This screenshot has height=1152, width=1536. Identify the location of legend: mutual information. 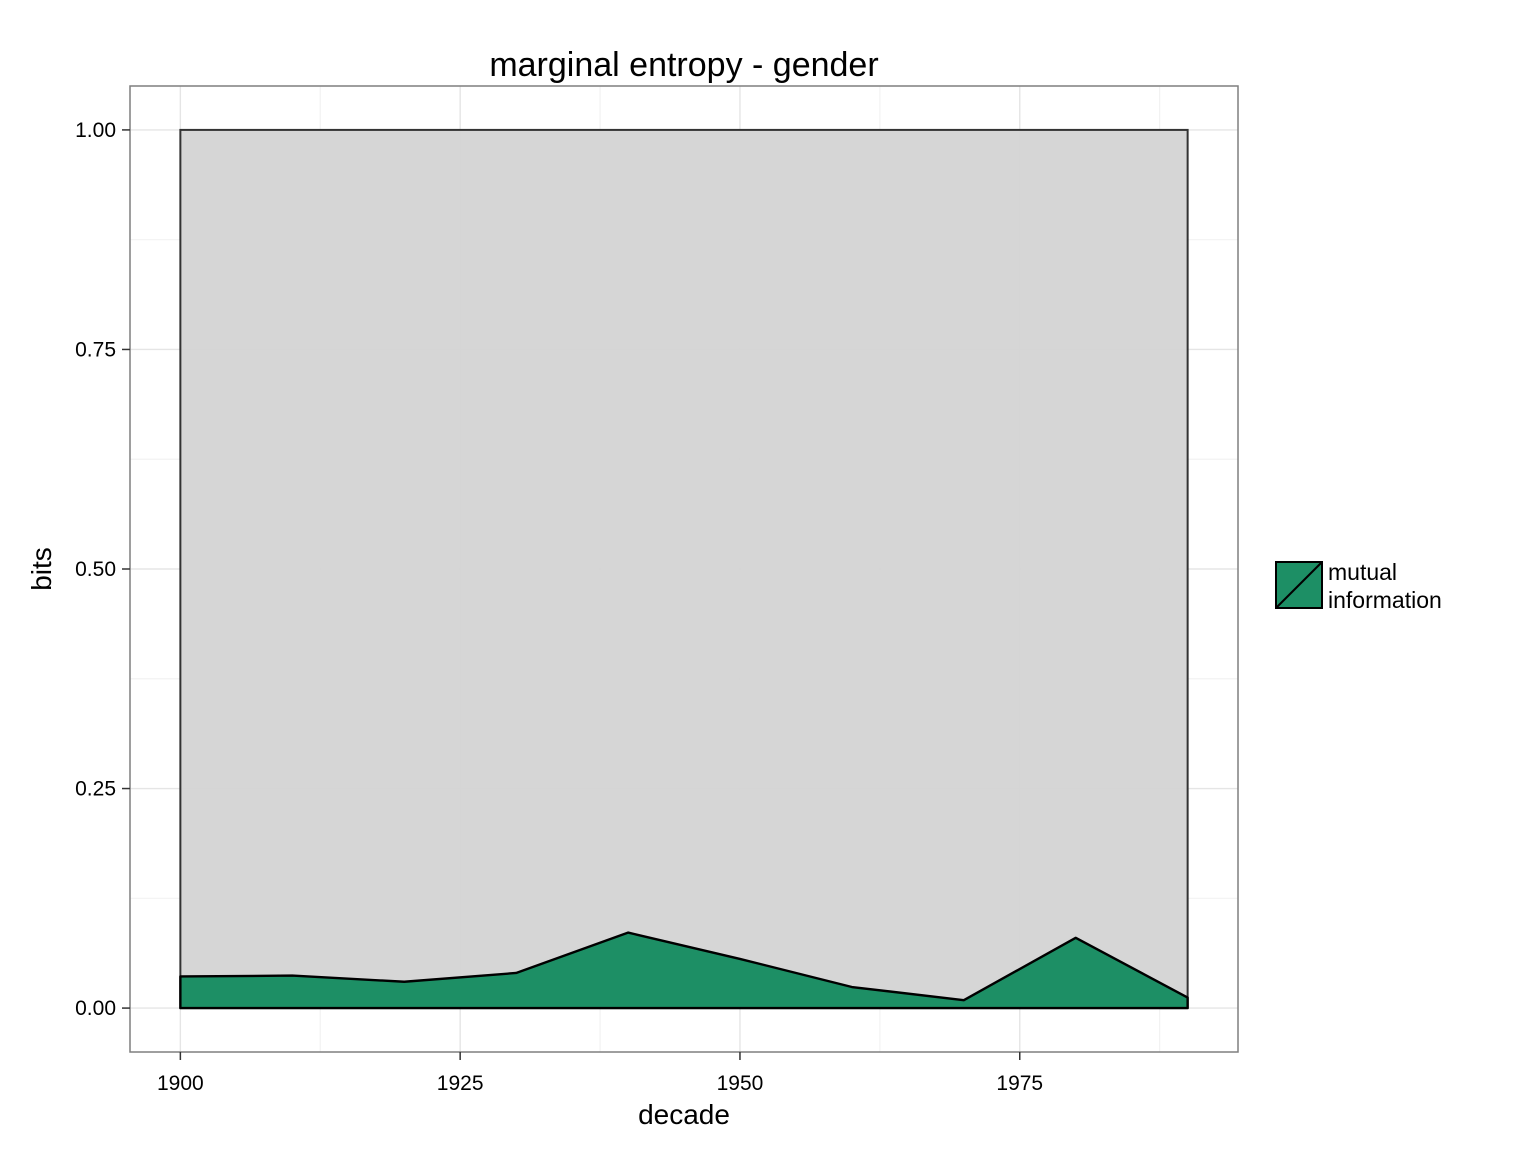
(1358, 586).